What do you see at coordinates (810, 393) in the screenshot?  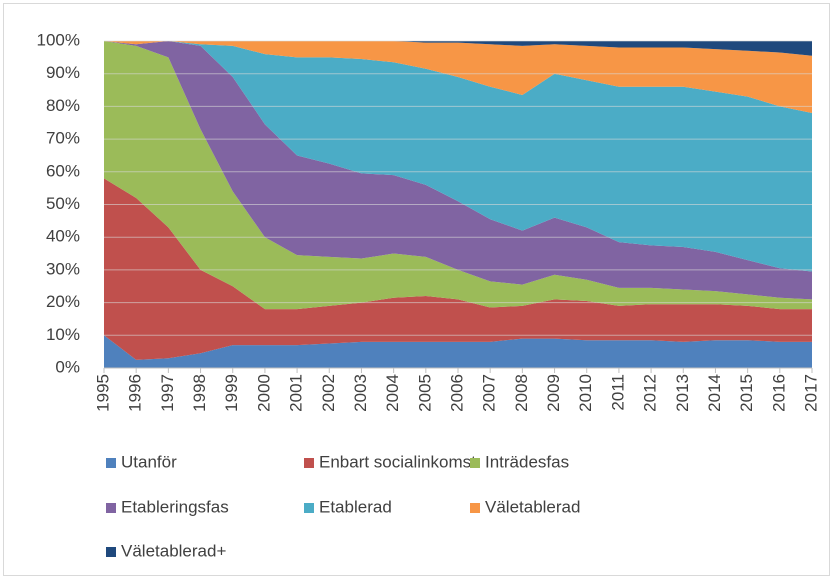 I see `x-tick-label: 2017` at bounding box center [810, 393].